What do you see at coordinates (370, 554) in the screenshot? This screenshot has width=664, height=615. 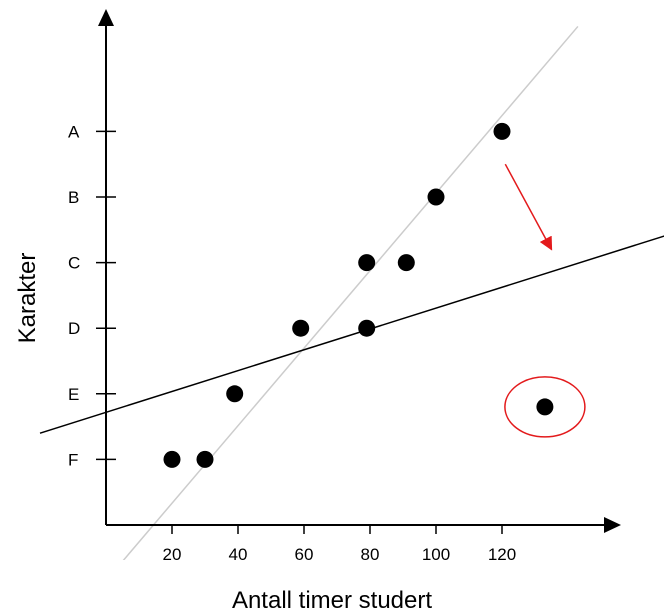 I see `x-tick-label: 80` at bounding box center [370, 554].